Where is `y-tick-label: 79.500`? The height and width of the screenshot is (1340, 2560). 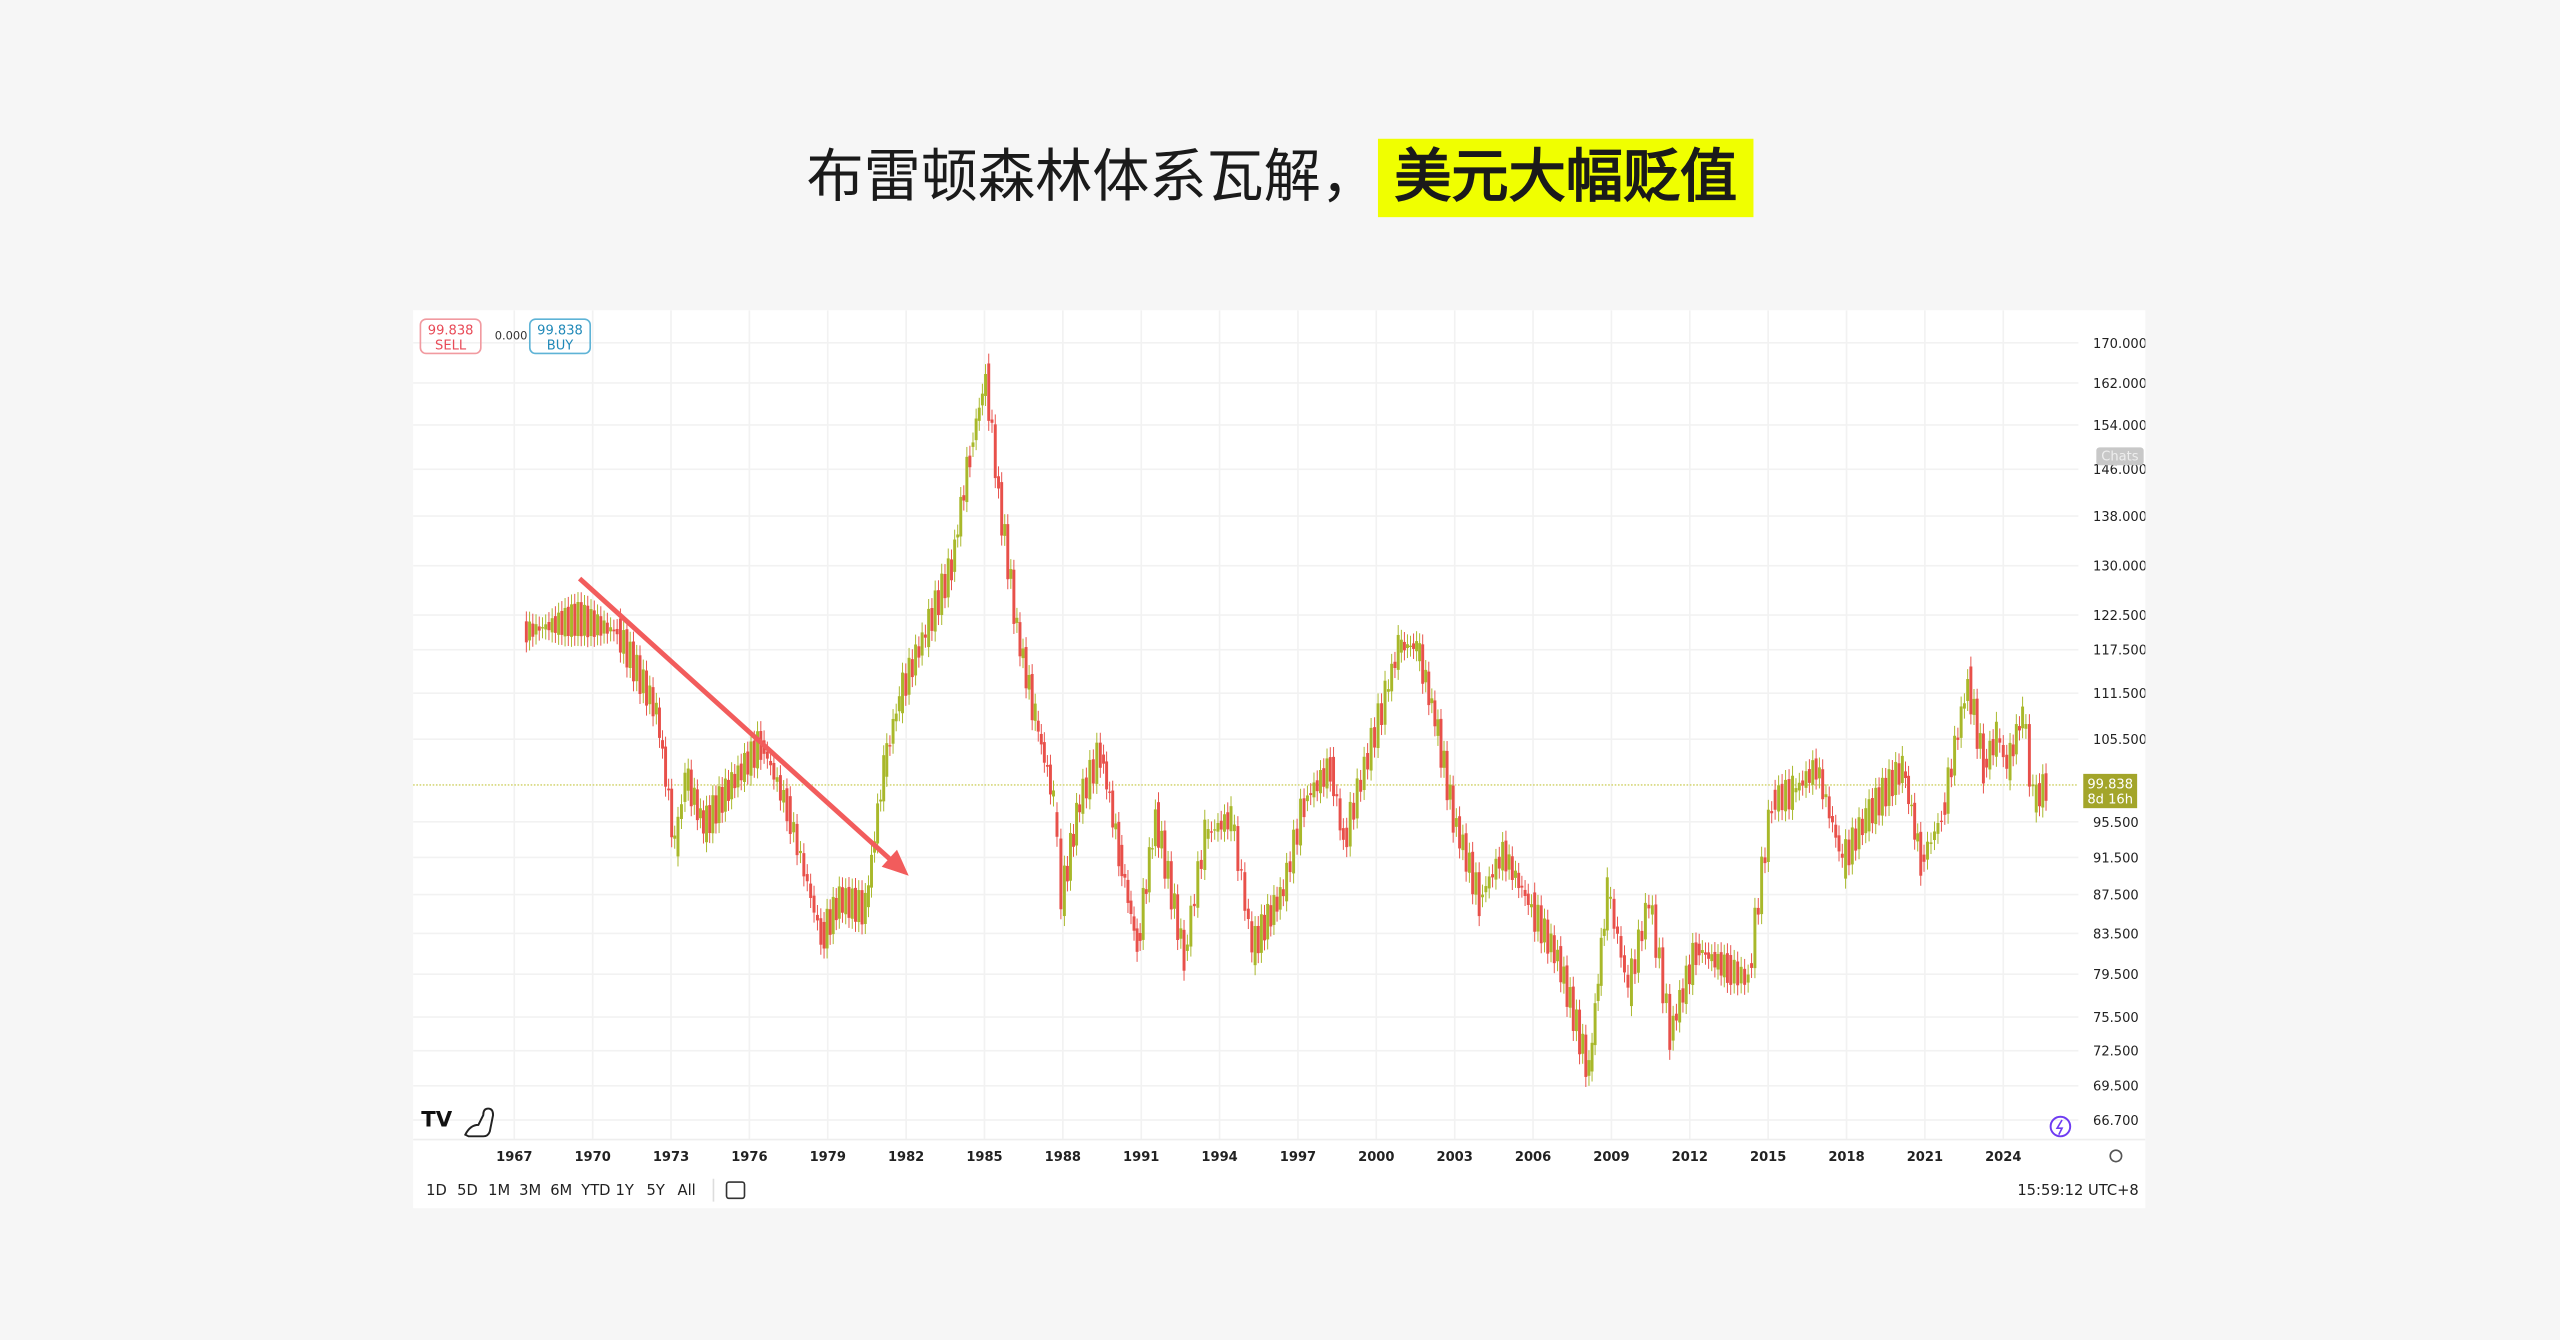 y-tick-label: 79.500 is located at coordinates (2116, 975).